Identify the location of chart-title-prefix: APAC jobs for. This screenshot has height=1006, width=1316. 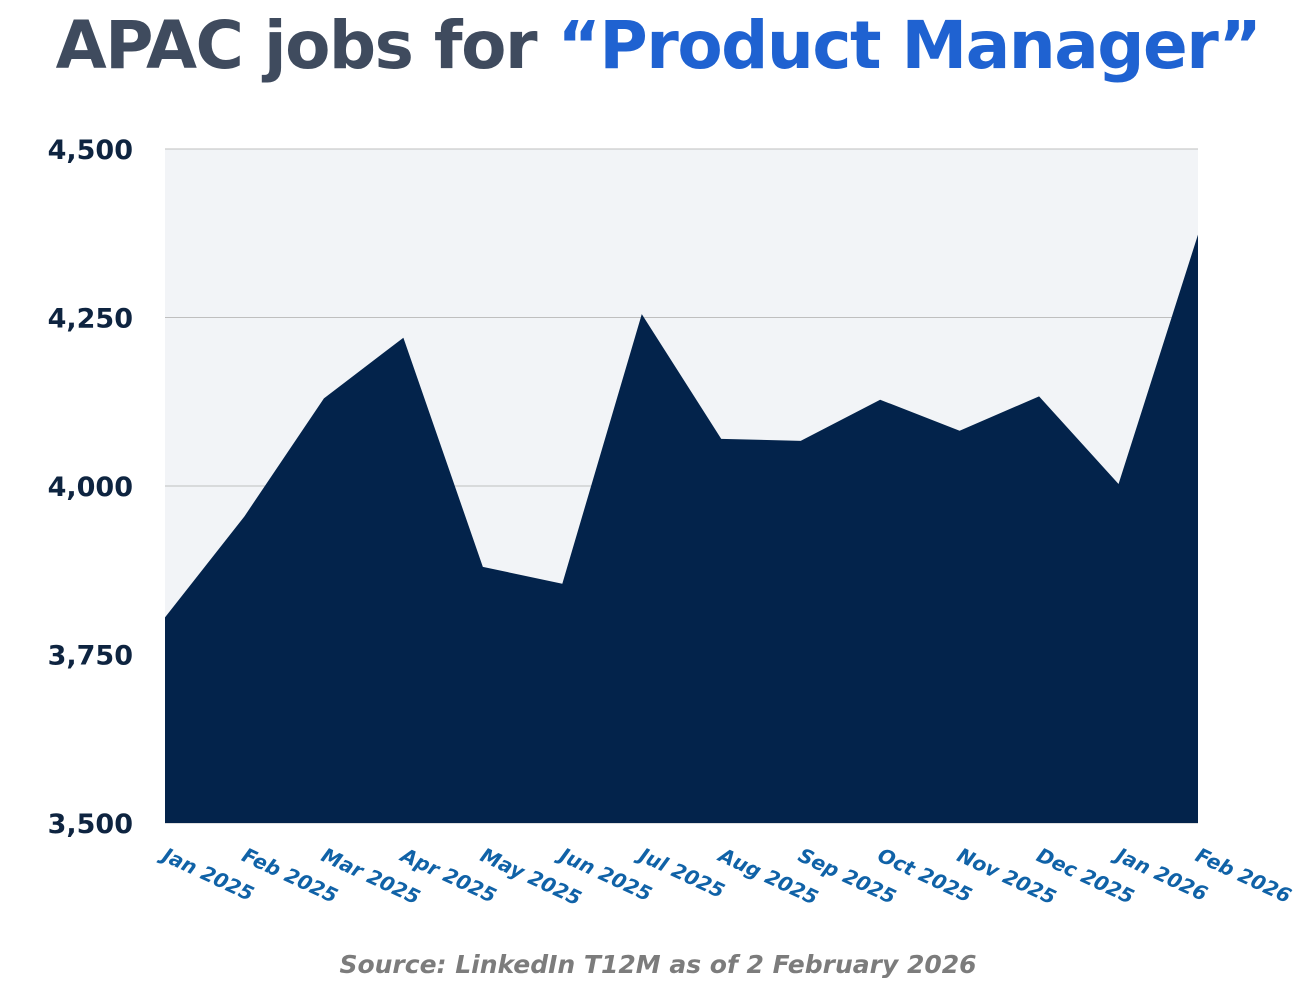
(306, 45).